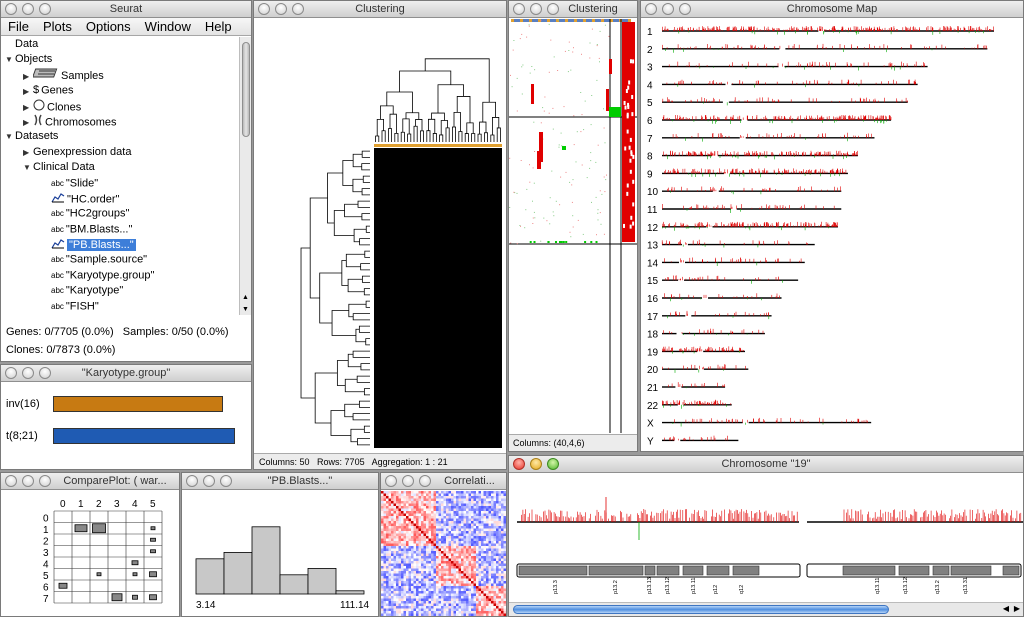 The width and height of the screenshot is (1024, 617). Describe the element at coordinates (120, 136) in the screenshot. I see `tree-node: ▼ Datasets` at that location.